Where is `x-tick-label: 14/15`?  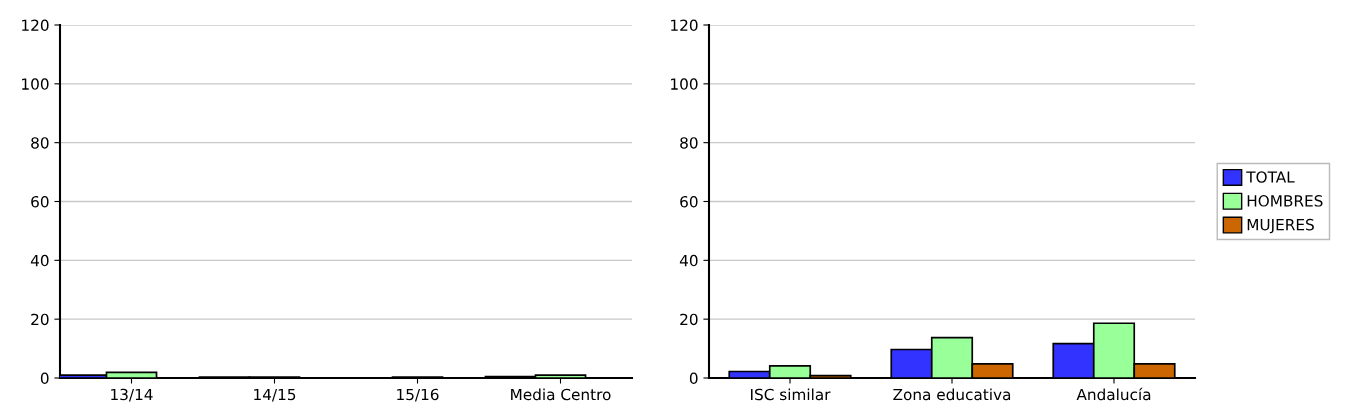
x-tick-label: 14/15 is located at coordinates (275, 395).